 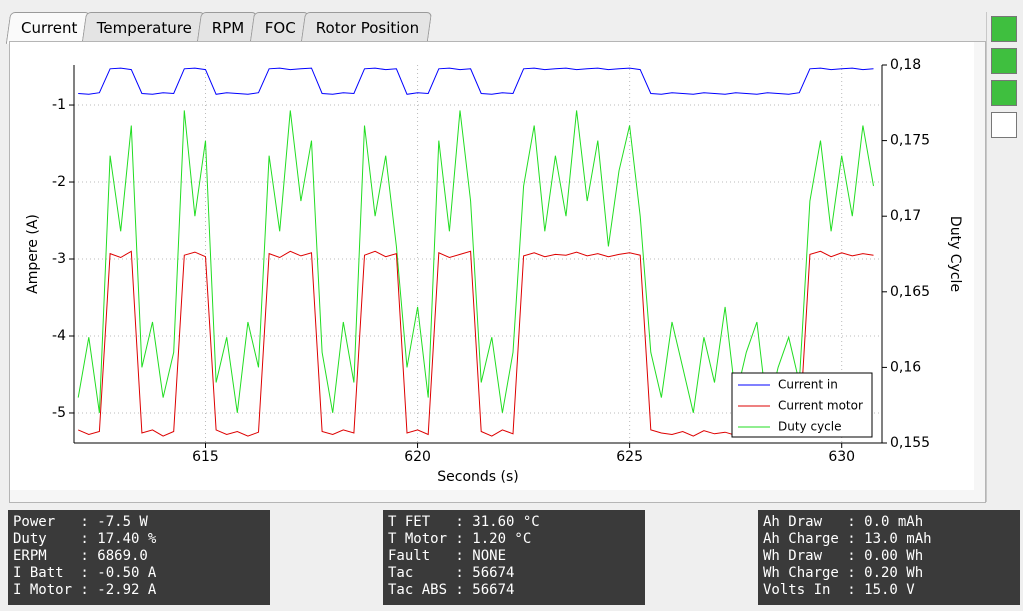 I want to click on x-axis-label: Seconds (s), so click(x=477, y=477).